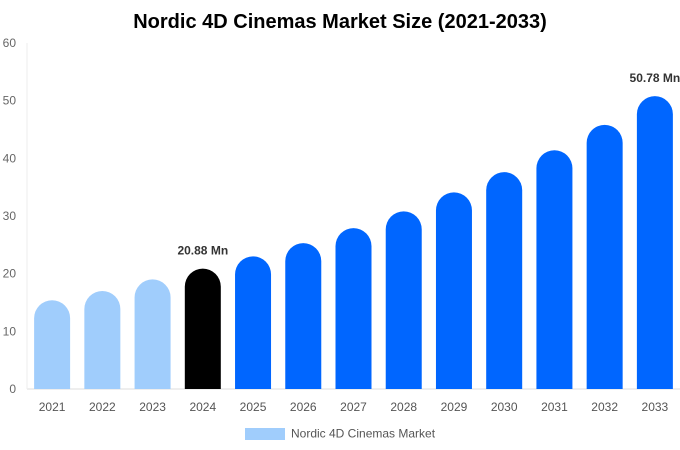  Describe the element at coordinates (52, 344) in the screenshot. I see `bar-2021` at that location.